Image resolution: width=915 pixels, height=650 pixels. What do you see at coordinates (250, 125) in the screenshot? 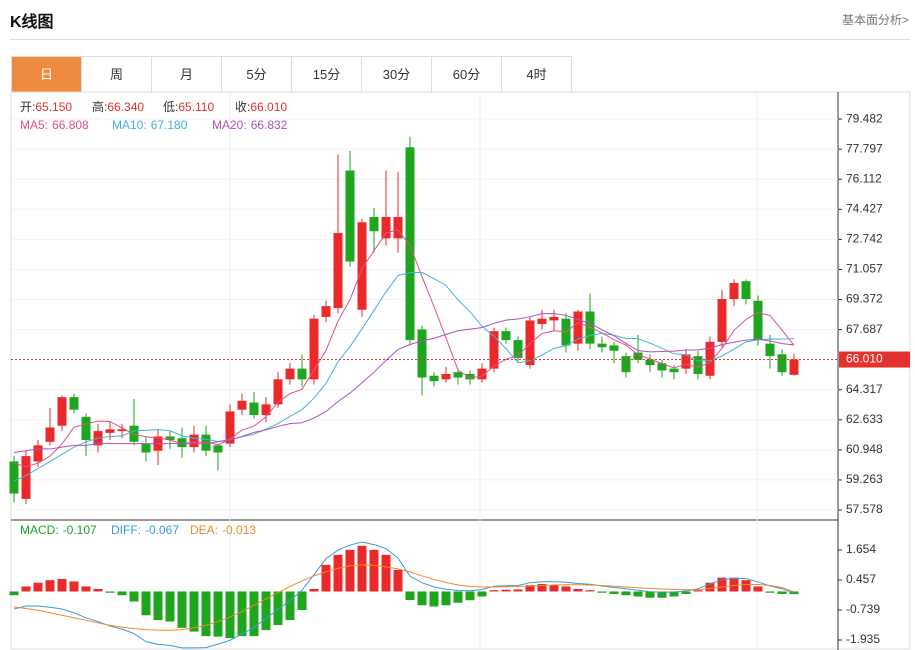
I see `legend-entry: MA20: 66.832` at bounding box center [250, 125].